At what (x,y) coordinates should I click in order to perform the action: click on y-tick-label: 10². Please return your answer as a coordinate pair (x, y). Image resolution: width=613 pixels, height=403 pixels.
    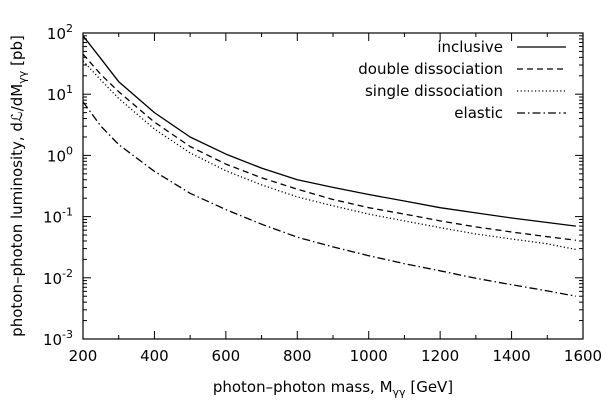
    Looking at the image, I should click on (60, 32).